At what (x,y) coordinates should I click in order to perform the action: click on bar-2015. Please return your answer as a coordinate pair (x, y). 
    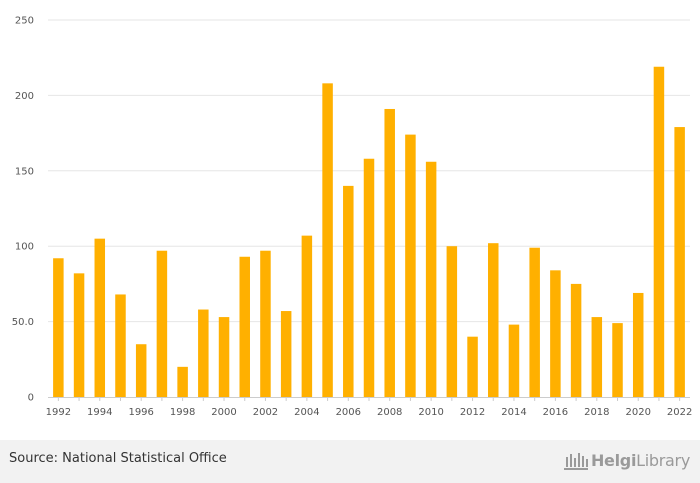
    Looking at the image, I should click on (534, 322).